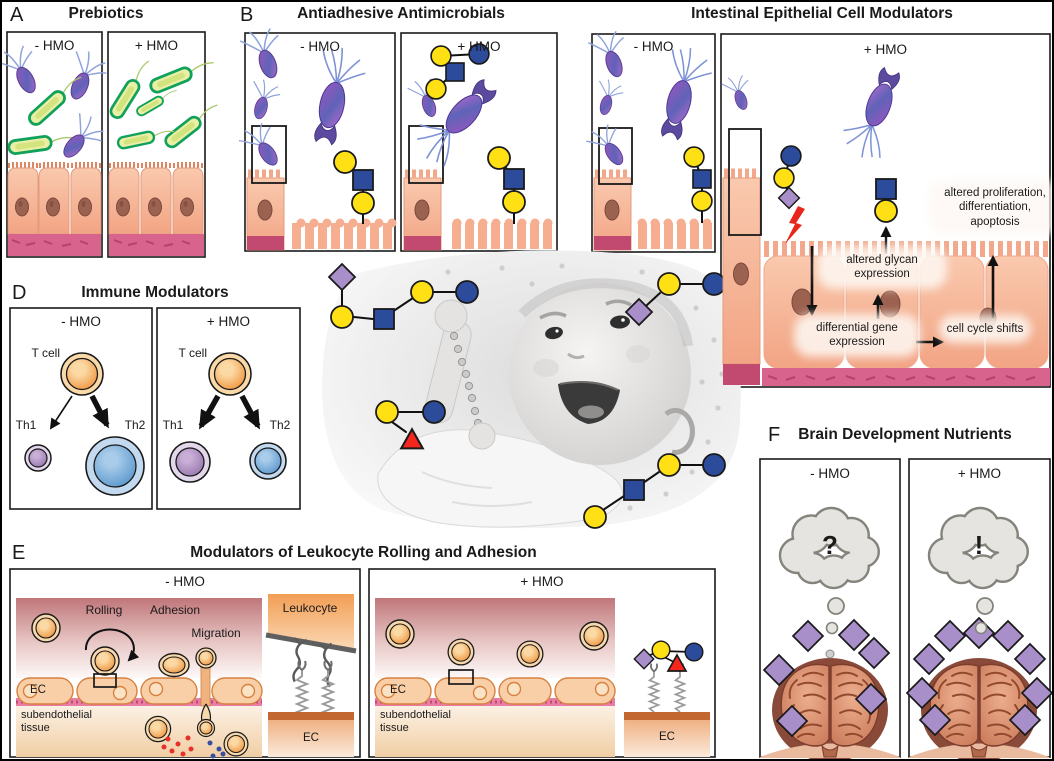  What do you see at coordinates (19, 293) in the screenshot?
I see `panel-d-letter: D` at bounding box center [19, 293].